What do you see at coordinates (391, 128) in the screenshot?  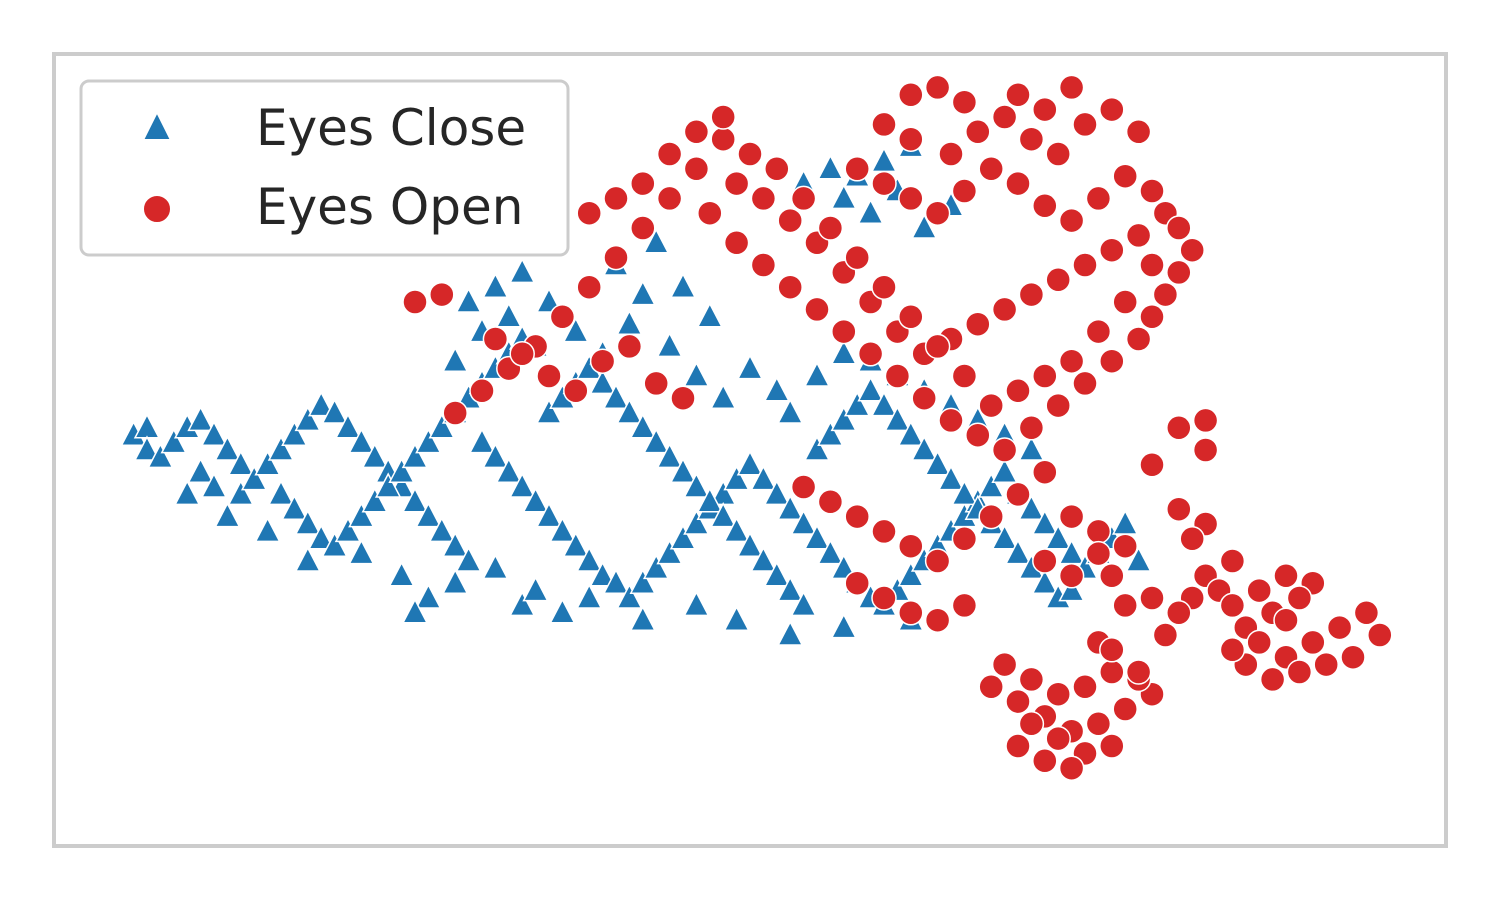 I see `legend-label-eyes-close: Eyes Close` at bounding box center [391, 128].